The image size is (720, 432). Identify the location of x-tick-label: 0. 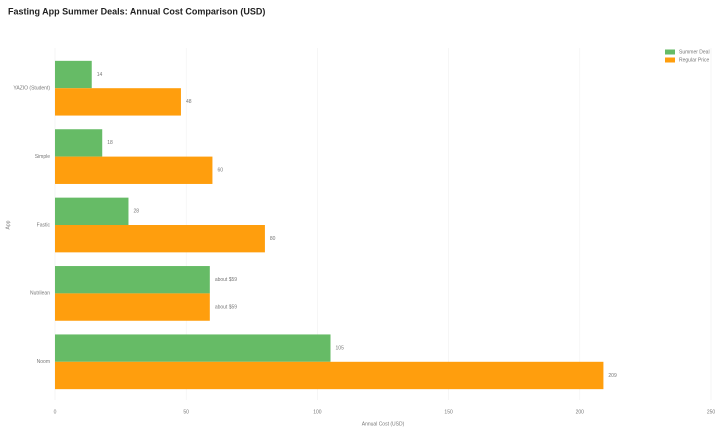
(55, 412).